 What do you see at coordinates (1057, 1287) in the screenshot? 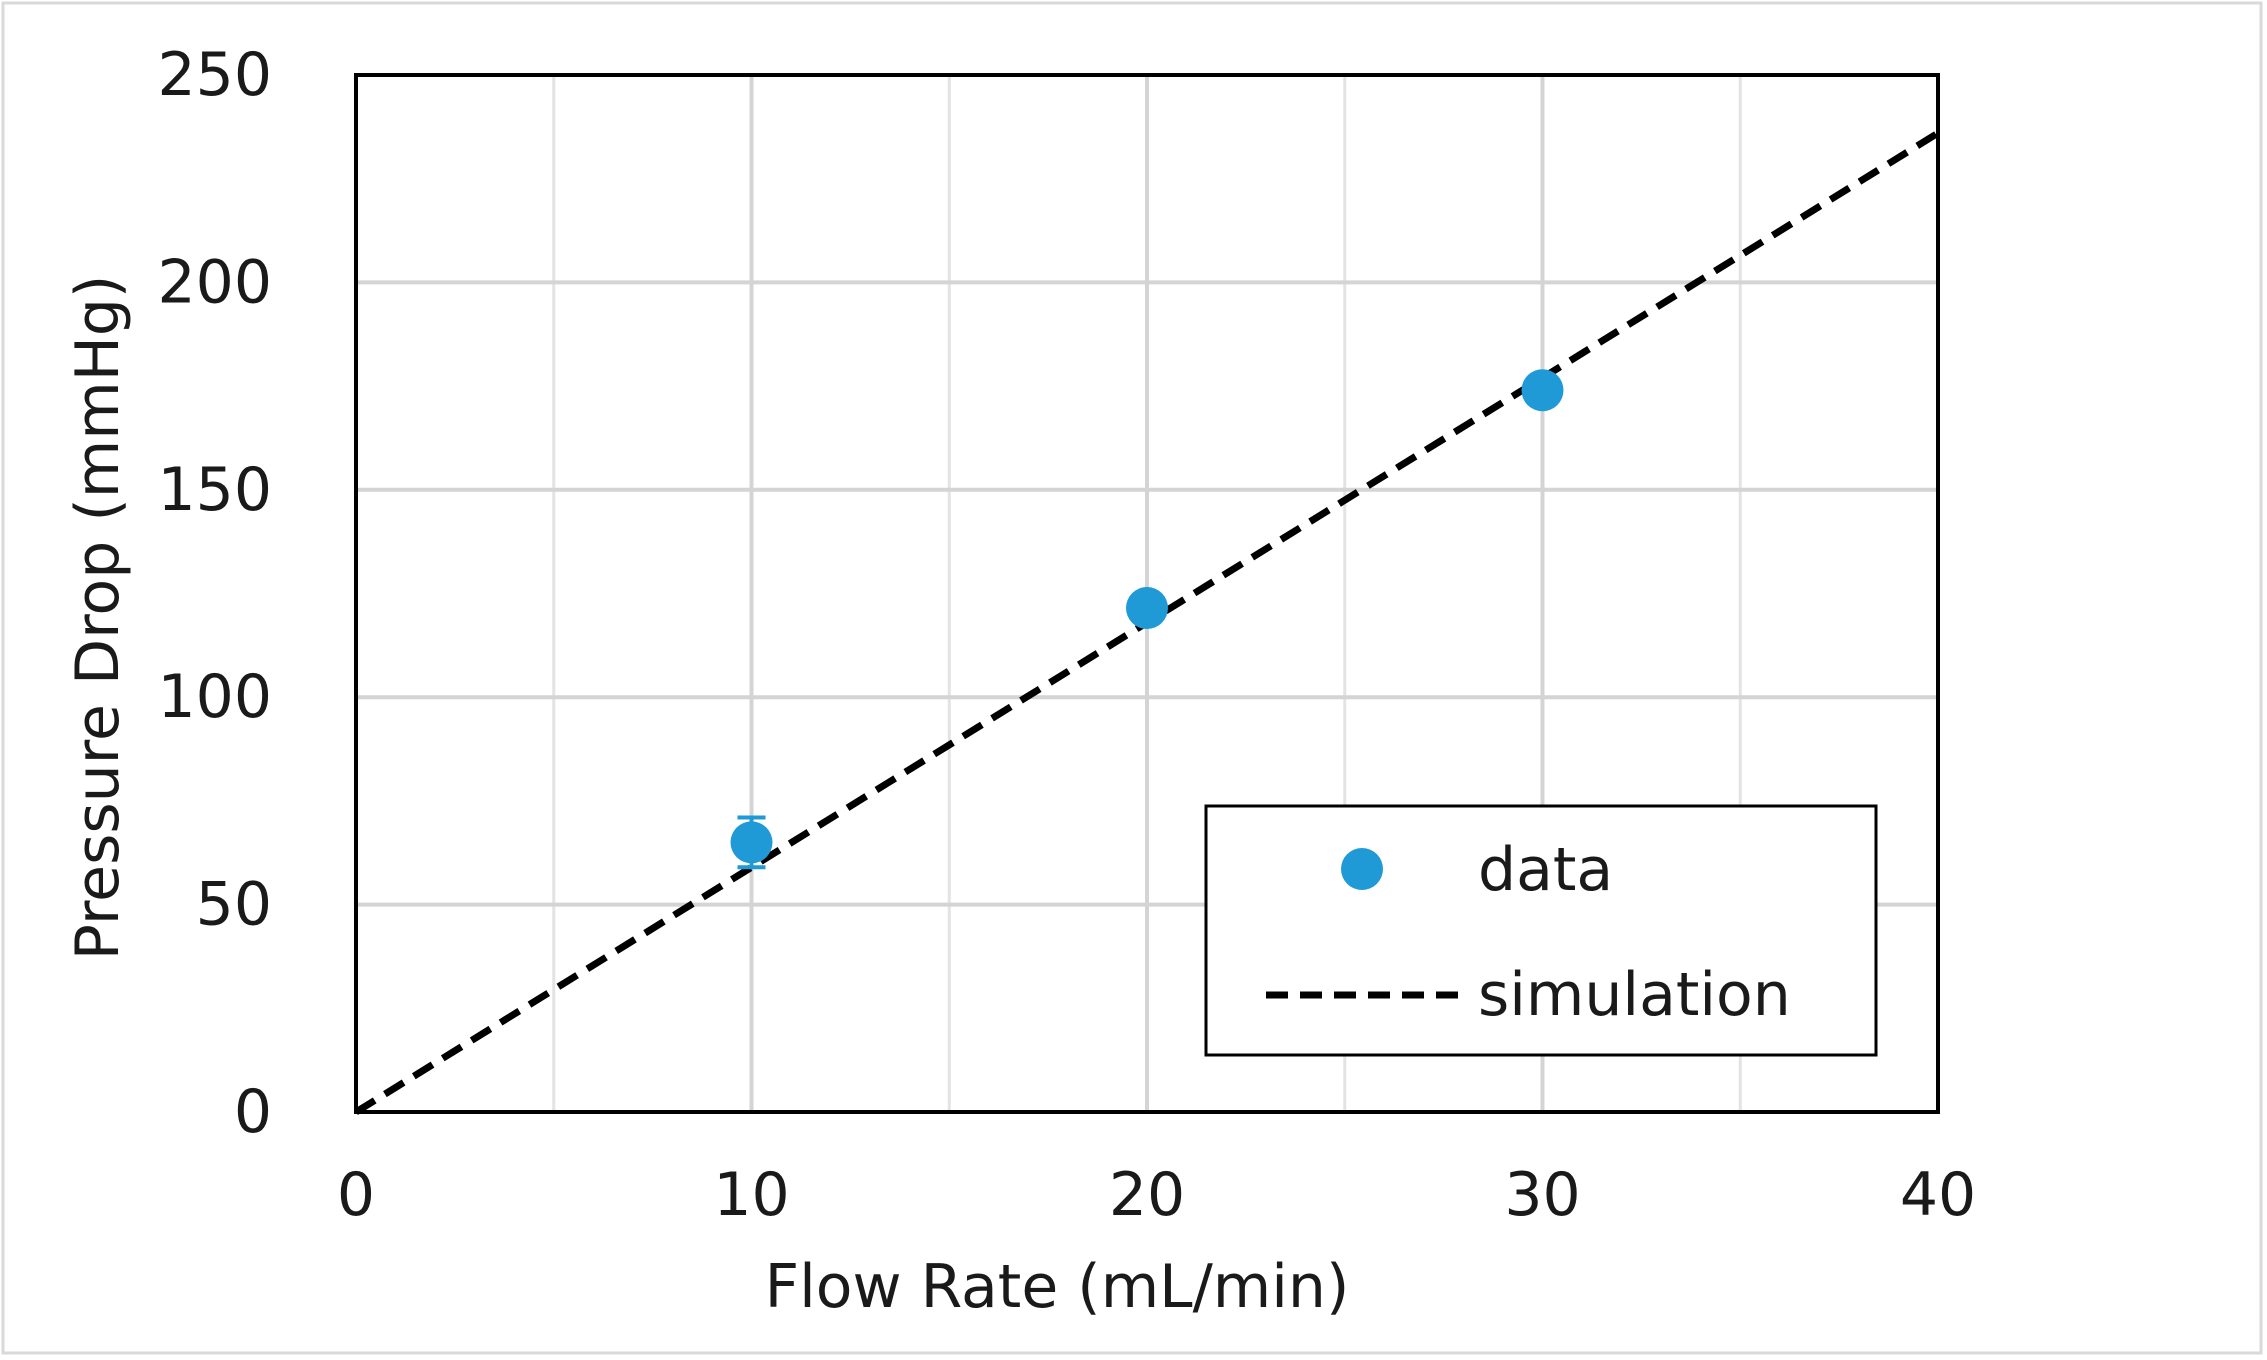
I see `x-axis-title: Flow Rate (mL/min)` at bounding box center [1057, 1287].